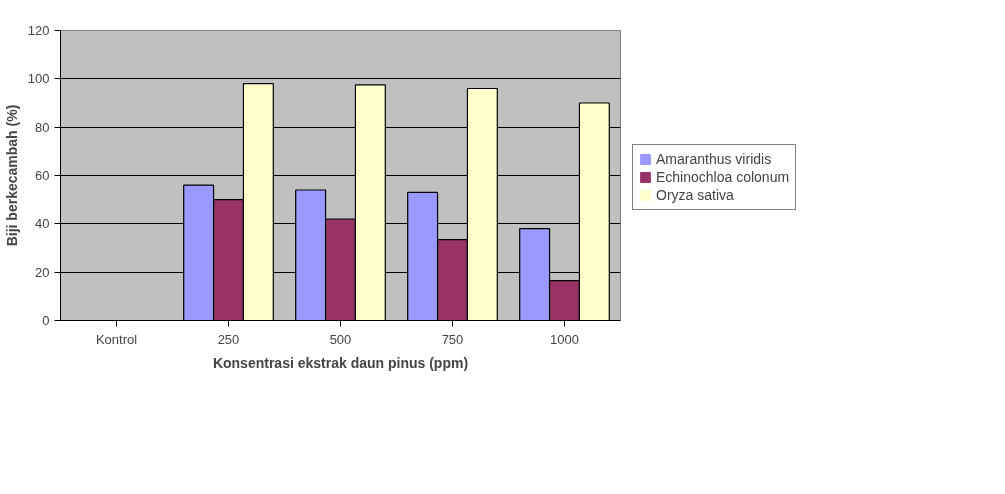 The height and width of the screenshot is (494, 1005). I want to click on legend-label: Echinochloa colonum, so click(723, 177).